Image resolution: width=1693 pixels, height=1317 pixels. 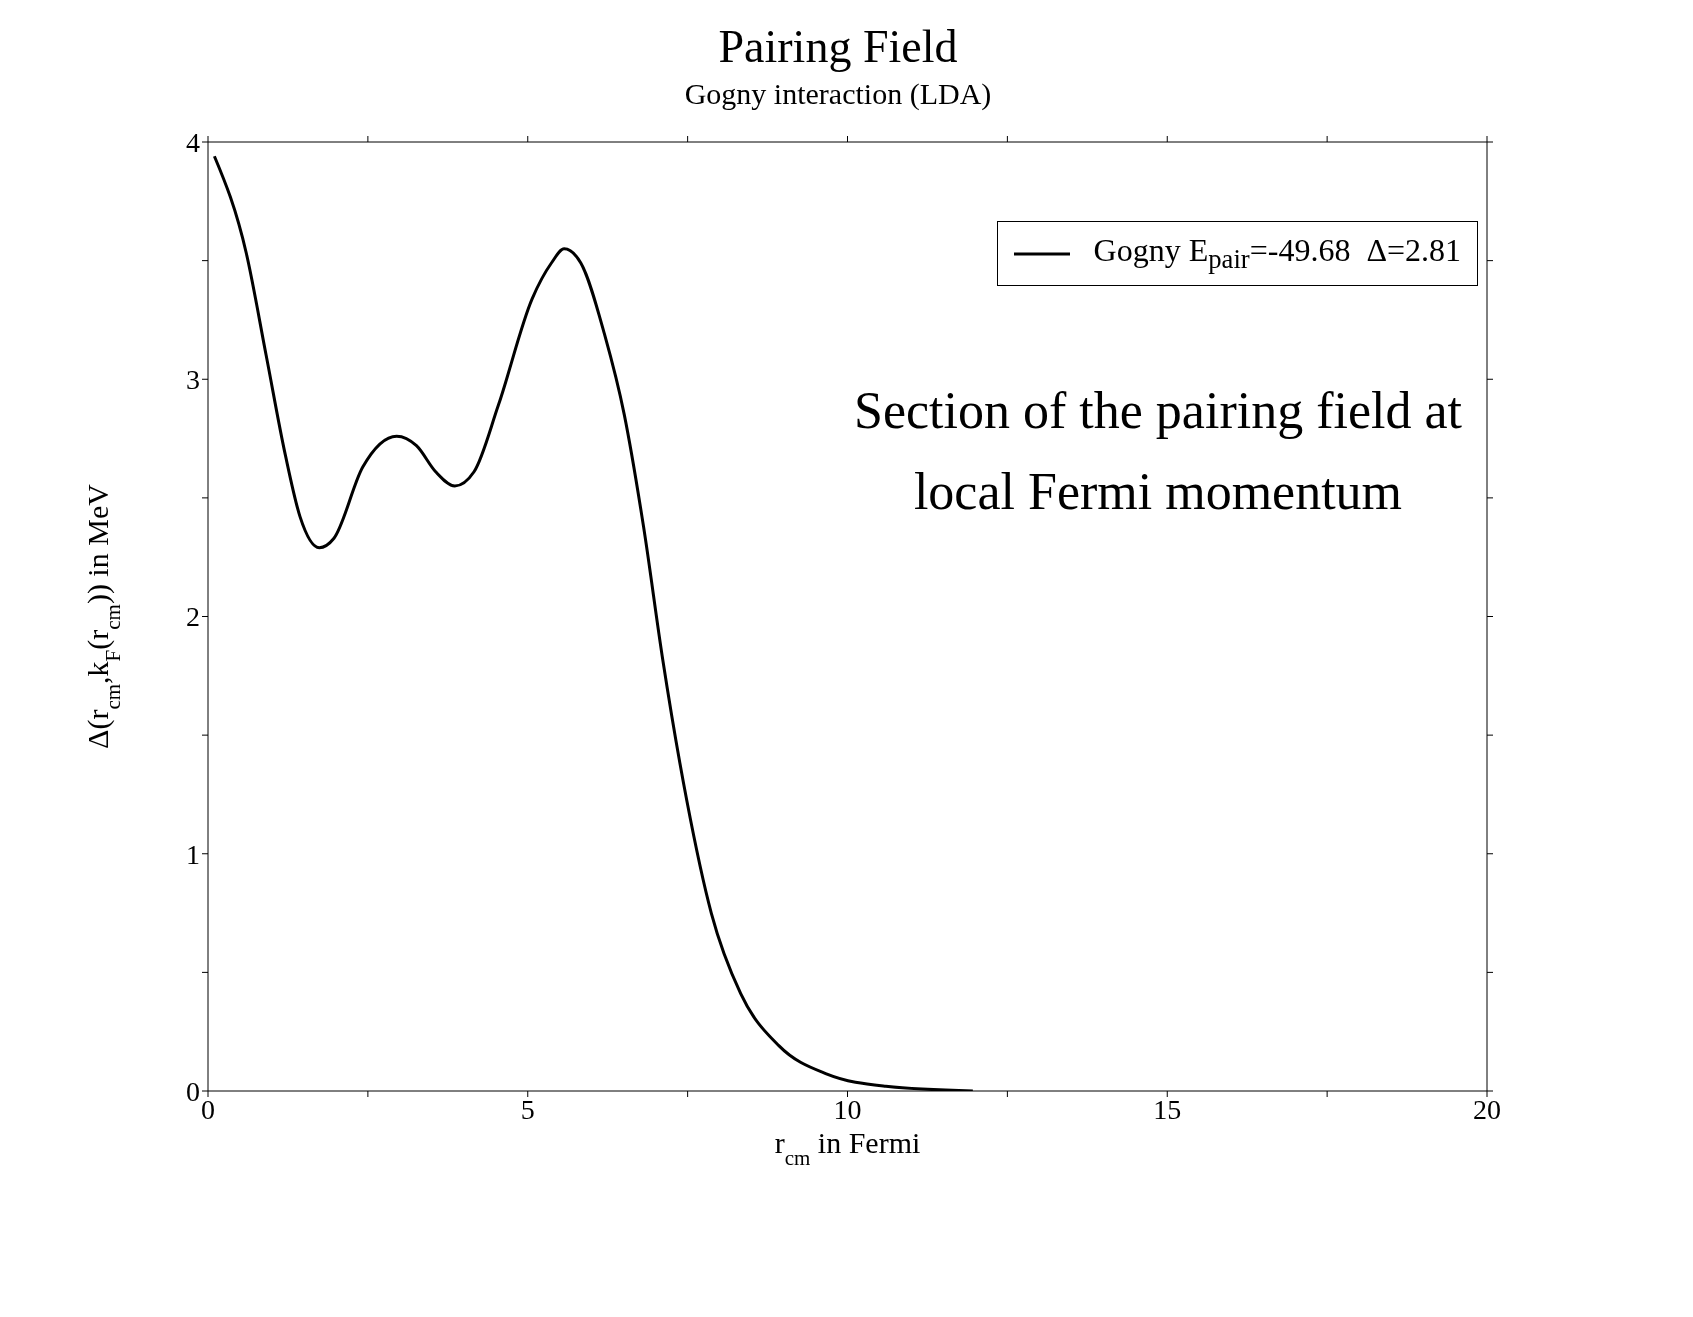 I want to click on legend-label: Gogny E$_{pair}$=-49.68 Δ=2.81, so click(x=1277, y=254).